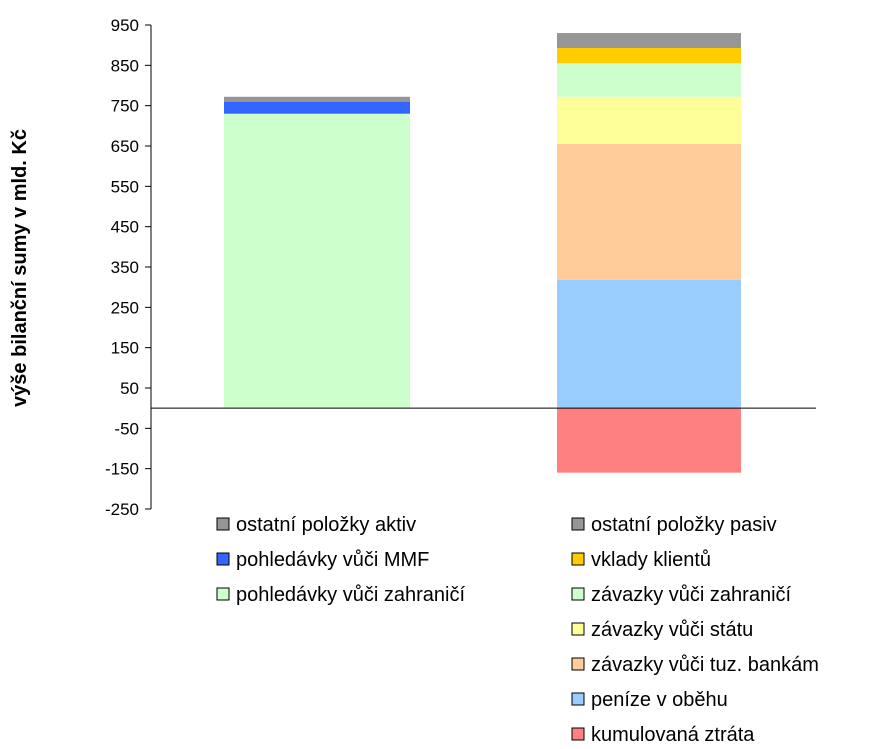 The height and width of the screenshot is (749, 877). What do you see at coordinates (125, 25) in the screenshot?
I see `y-tick-label: 950` at bounding box center [125, 25].